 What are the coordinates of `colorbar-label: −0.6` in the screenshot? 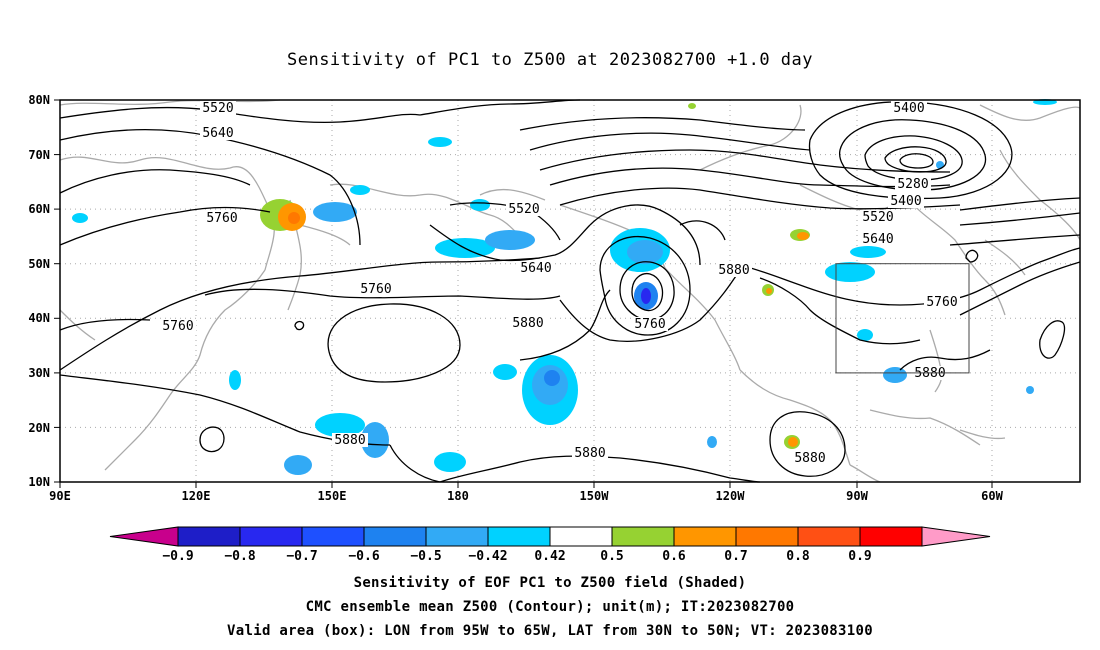 It's located at (363, 556).